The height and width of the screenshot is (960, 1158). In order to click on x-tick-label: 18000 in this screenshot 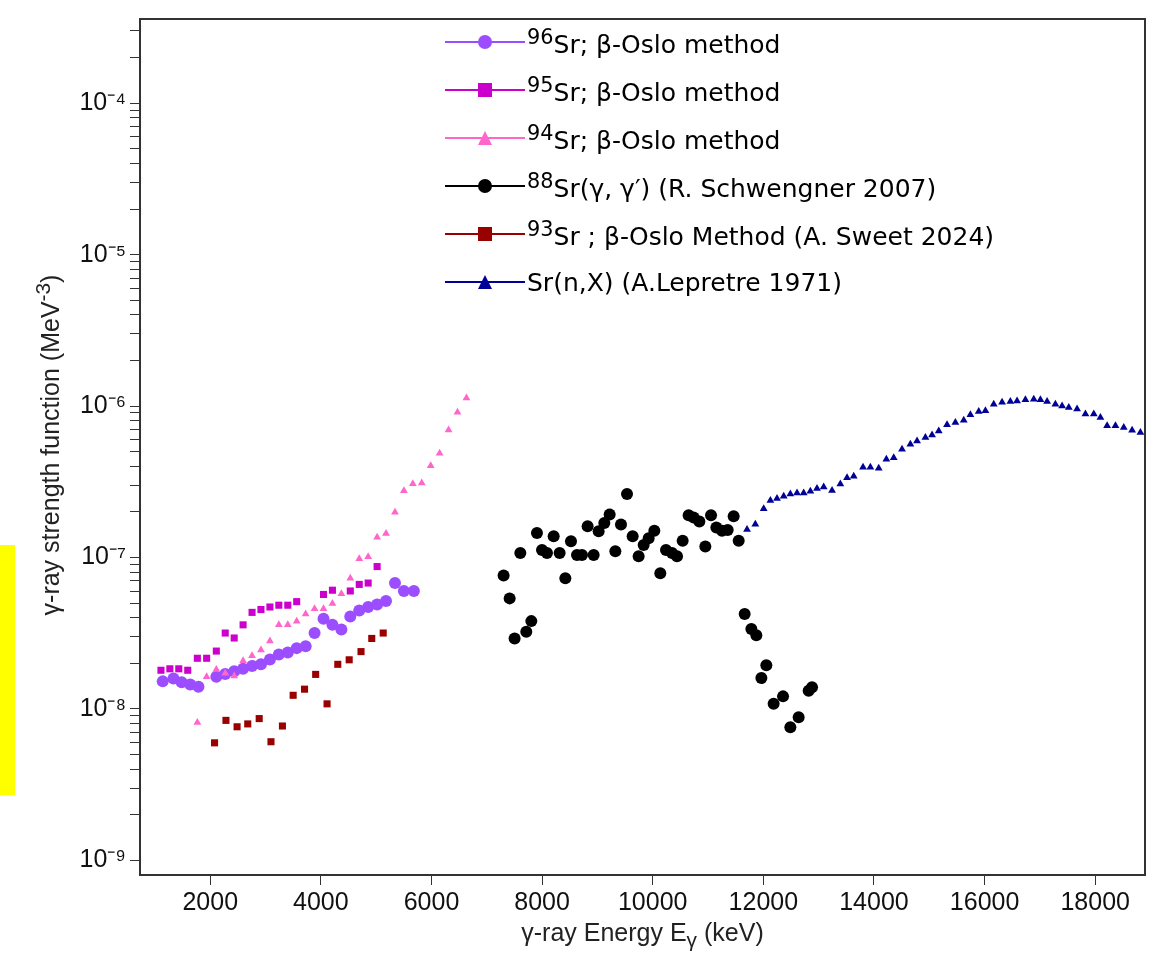, I will do `click(1095, 900)`.